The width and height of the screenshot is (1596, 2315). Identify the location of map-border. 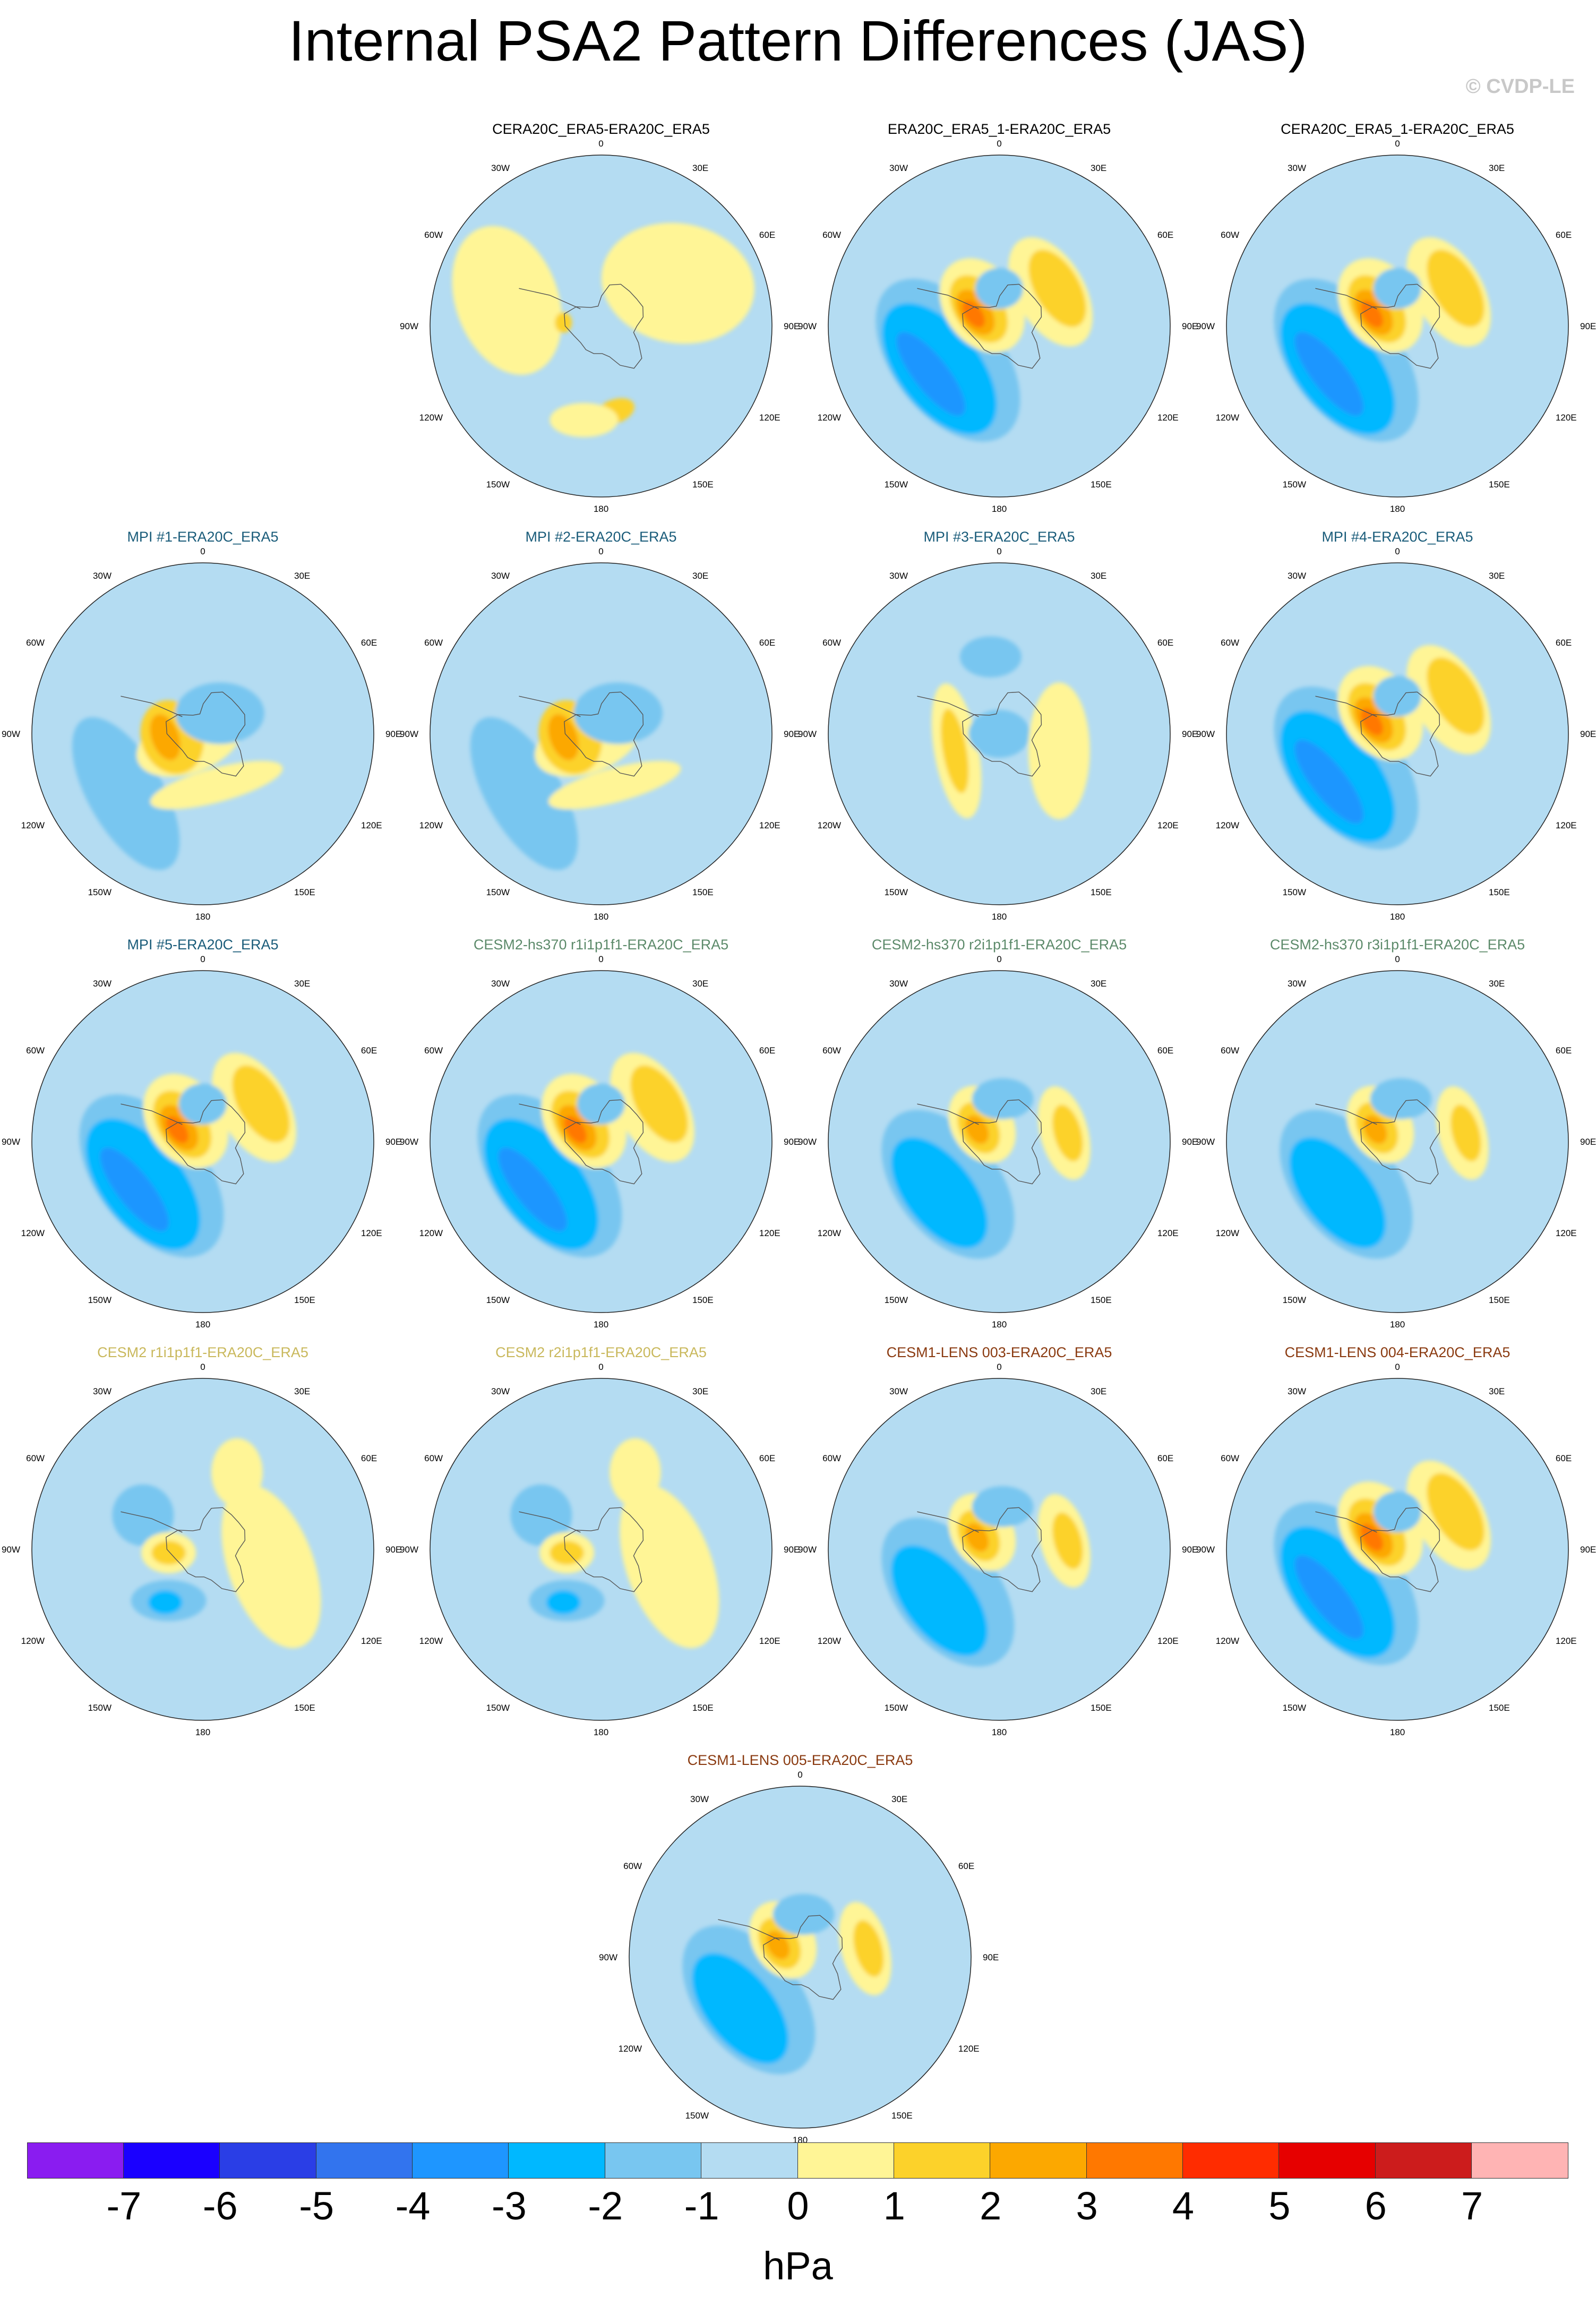
(1000, 1141).